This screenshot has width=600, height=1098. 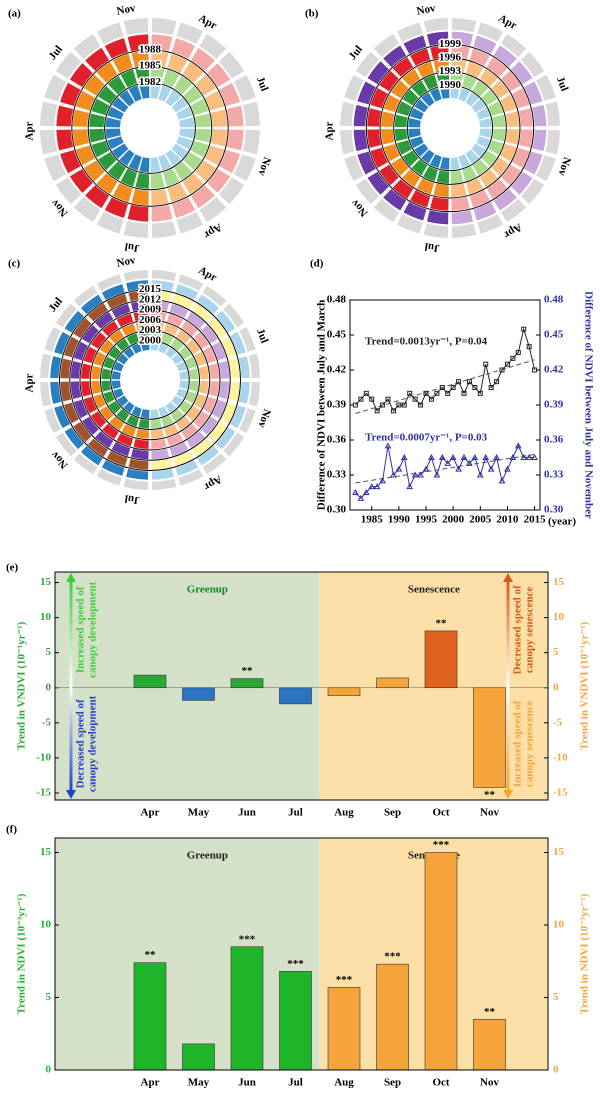 What do you see at coordinates (434, 590) in the screenshot?
I see `region-label: Senescence` at bounding box center [434, 590].